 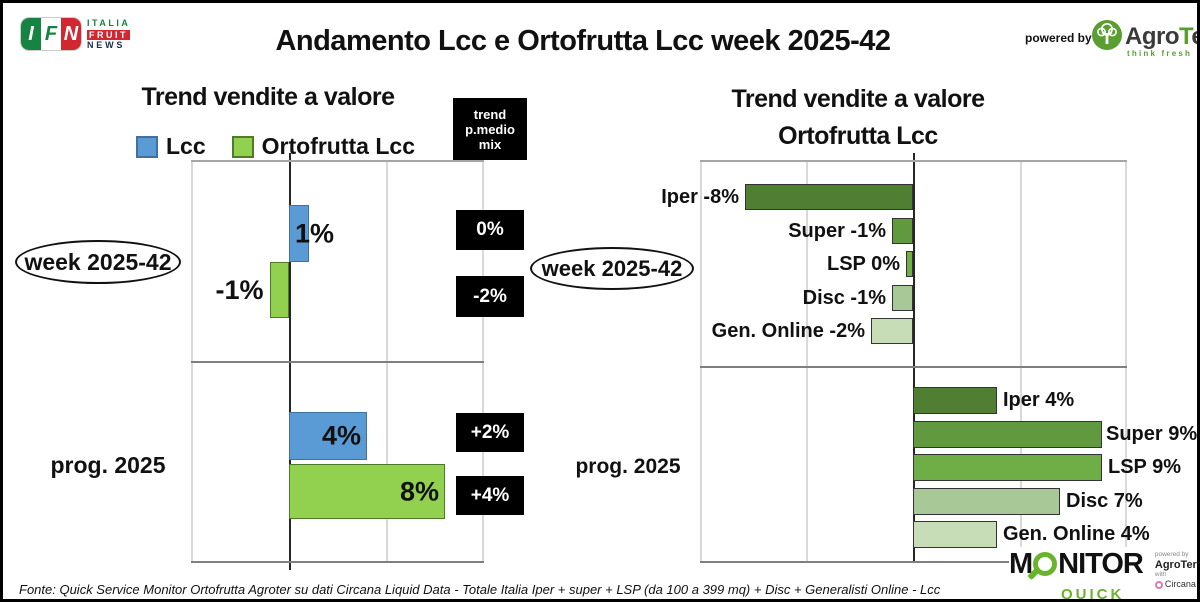 What do you see at coordinates (892, 331) in the screenshot?
I see `bar-gen-online-week` at bounding box center [892, 331].